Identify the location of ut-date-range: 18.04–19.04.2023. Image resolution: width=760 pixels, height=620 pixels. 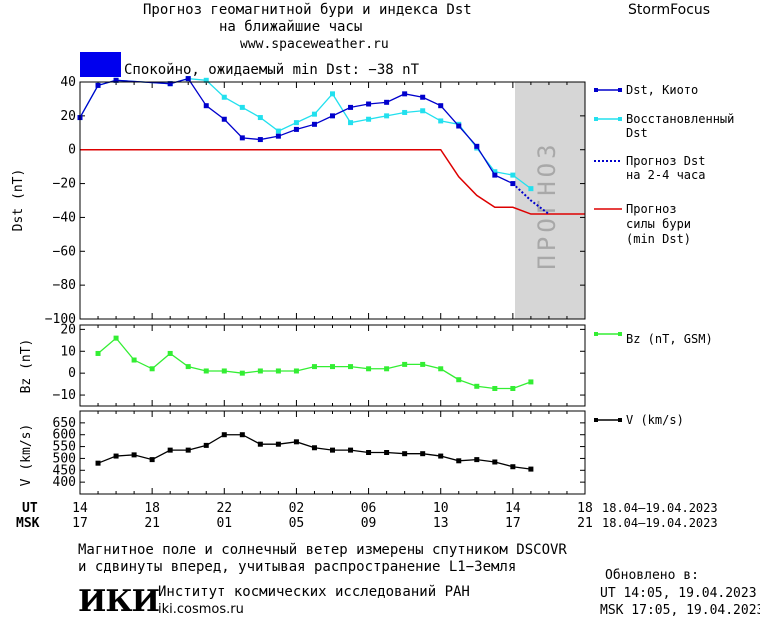
(660, 508).